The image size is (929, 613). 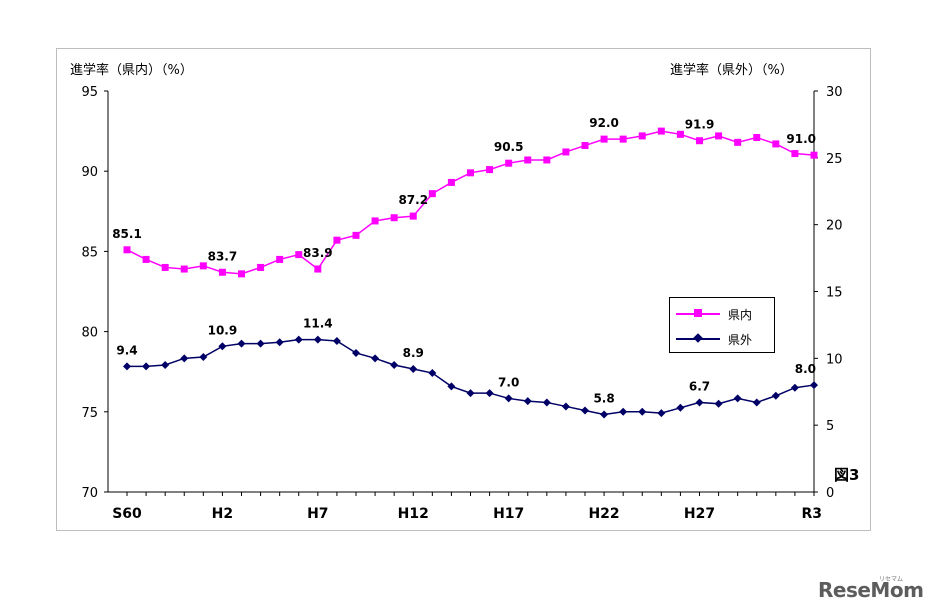 I want to click on left-y-tick-label: 80, so click(x=89, y=333).